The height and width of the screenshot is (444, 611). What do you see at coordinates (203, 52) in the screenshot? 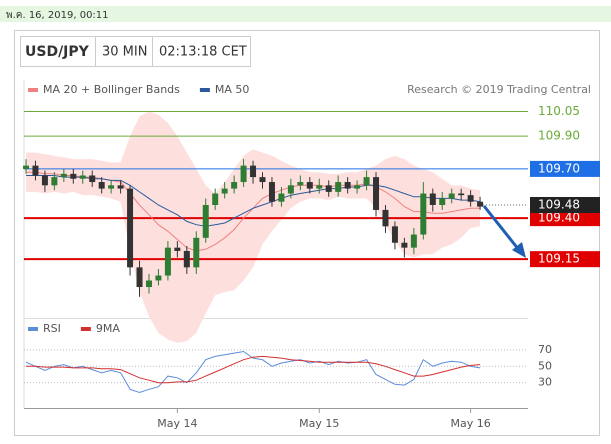
I see `time: 02:13:18 CET` at bounding box center [203, 52].